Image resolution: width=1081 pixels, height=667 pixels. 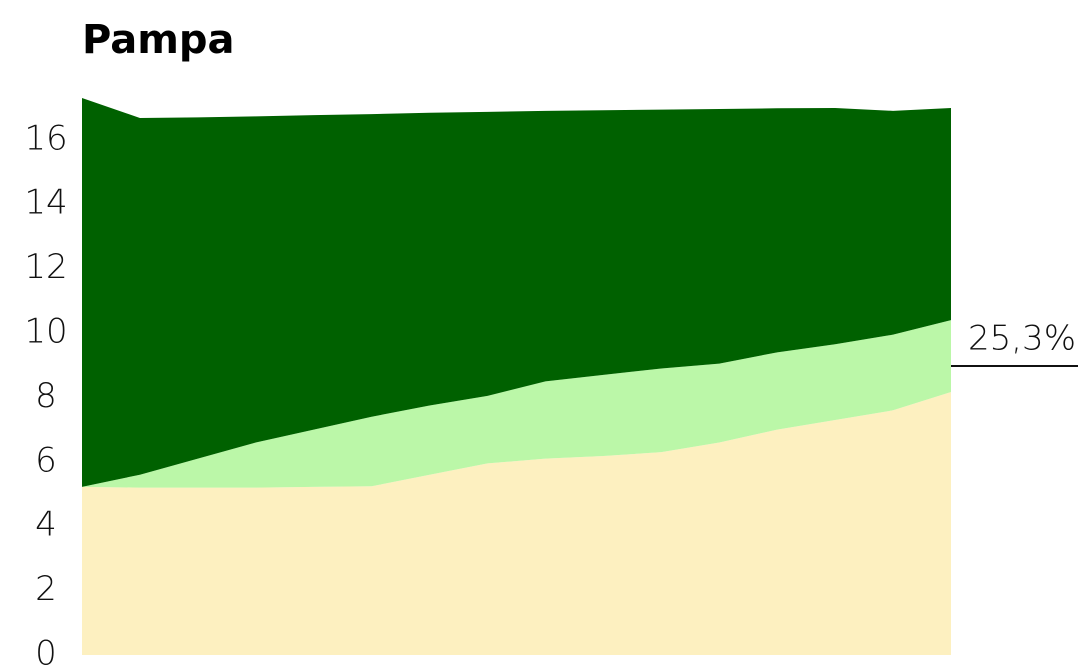 I want to click on y-tick-label: 14, so click(x=45, y=203).